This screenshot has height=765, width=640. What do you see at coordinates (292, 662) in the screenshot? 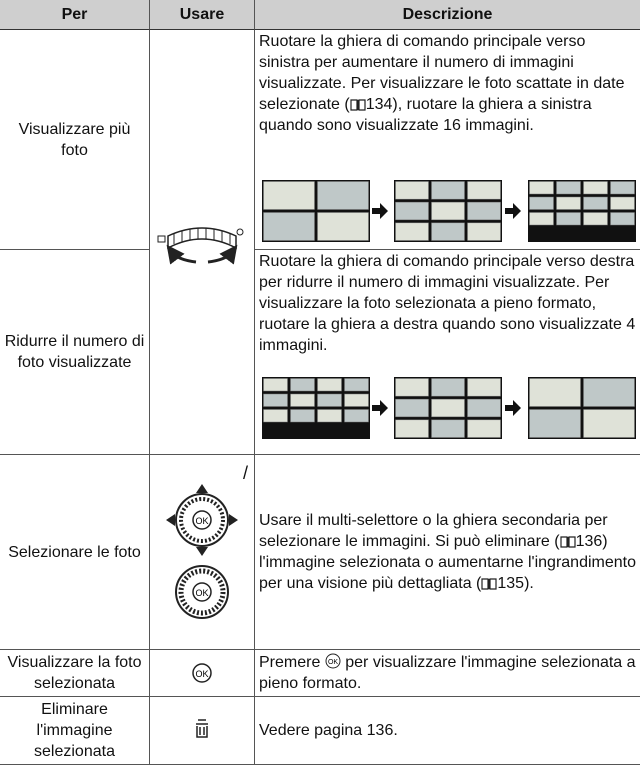
I see `desc-segment: Premere` at bounding box center [292, 662].